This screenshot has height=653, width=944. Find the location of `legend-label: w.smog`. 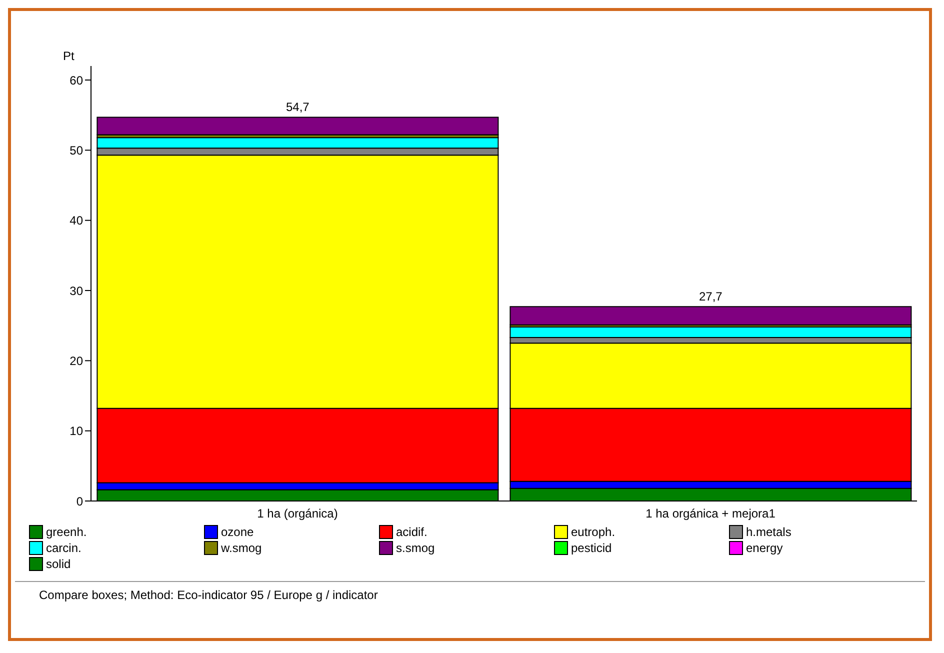

legend-label: w.smog is located at coordinates (241, 548).